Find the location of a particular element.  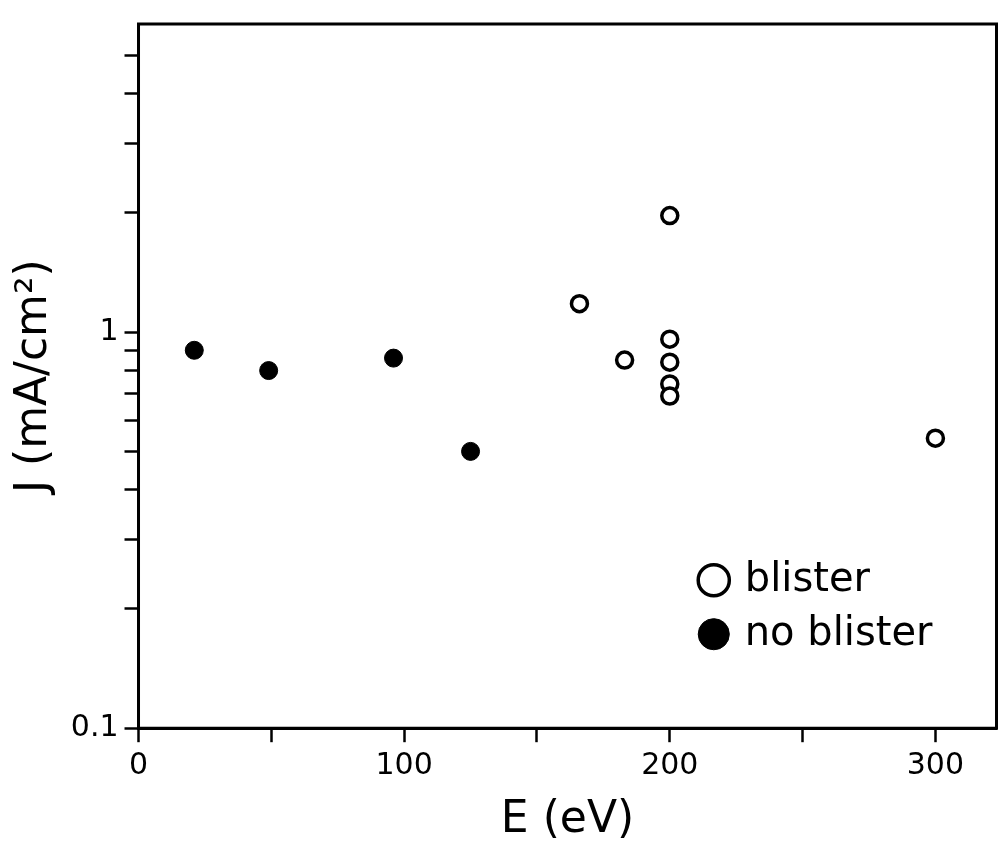

x-tick-label: 200 is located at coordinates (670, 763).